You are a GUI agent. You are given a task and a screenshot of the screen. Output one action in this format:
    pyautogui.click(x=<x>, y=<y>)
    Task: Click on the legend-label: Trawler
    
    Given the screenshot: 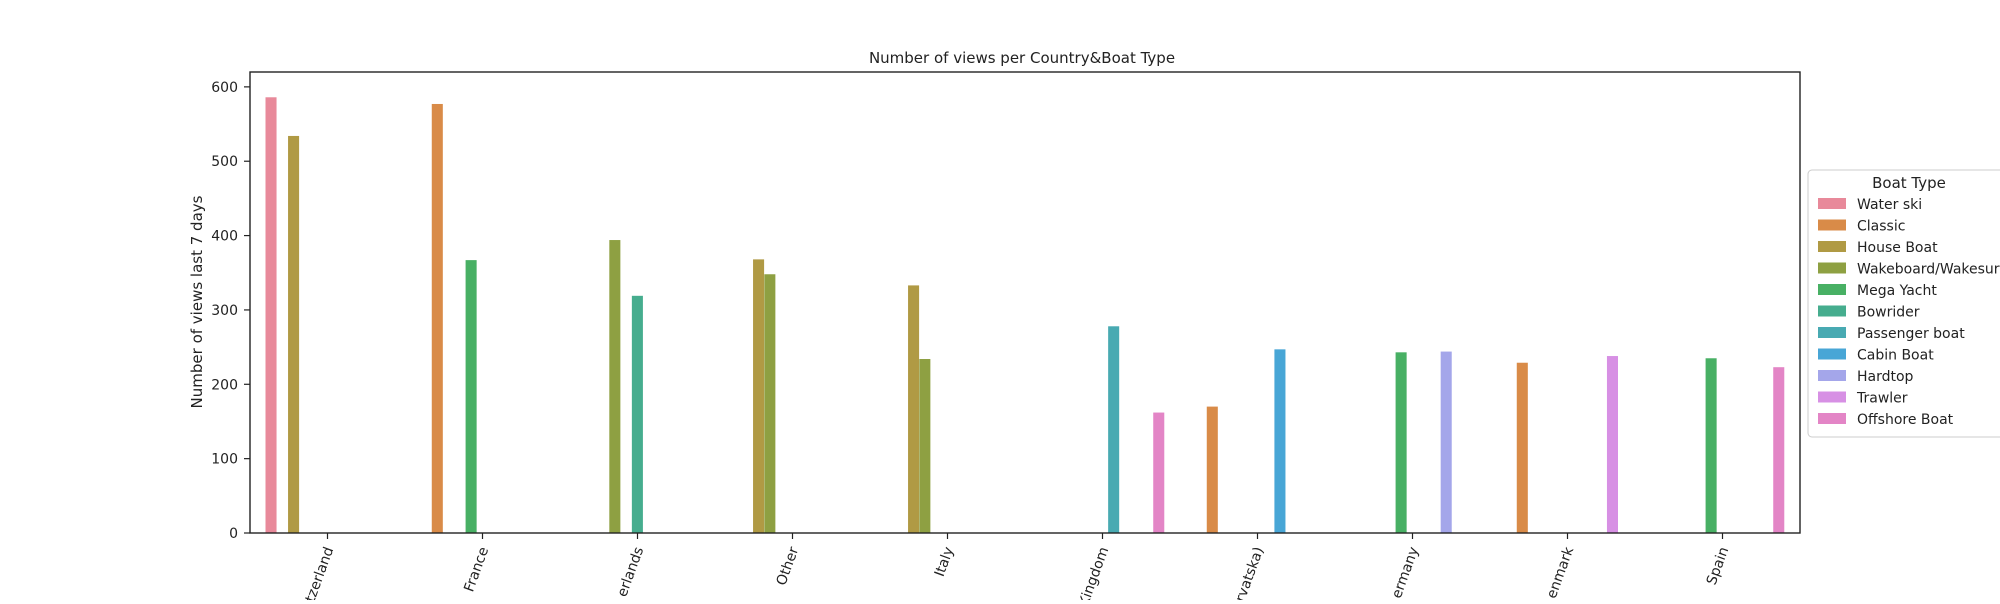 What is the action you would take?
    pyautogui.click(x=1882, y=399)
    